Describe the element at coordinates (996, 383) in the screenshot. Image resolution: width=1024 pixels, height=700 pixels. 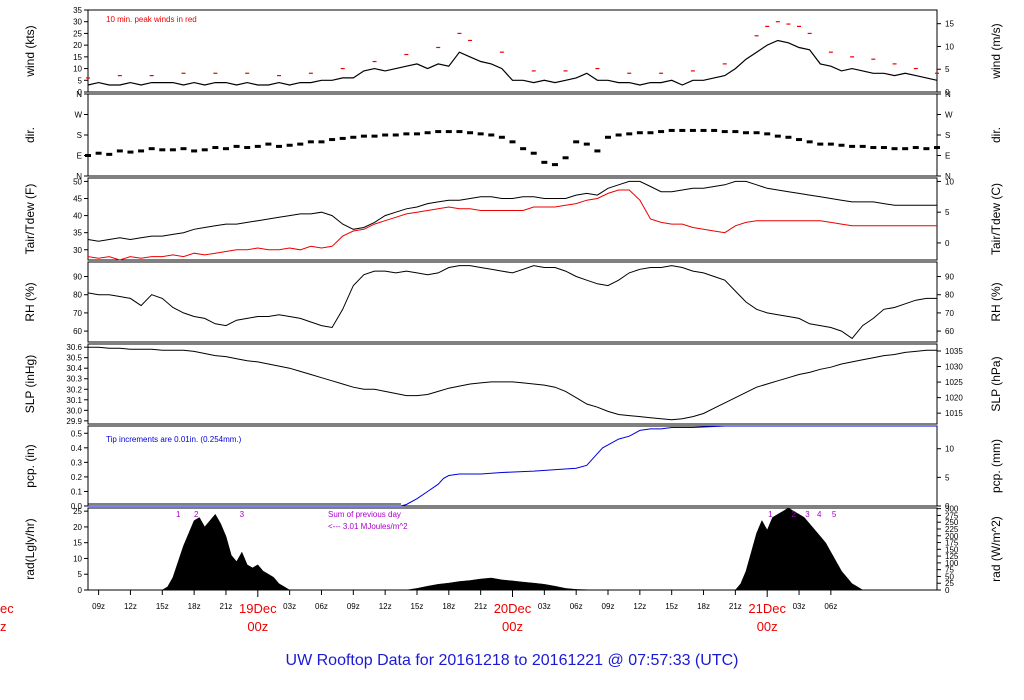
I see `slp-ylabel-right: SLP (hPa)` at that location.